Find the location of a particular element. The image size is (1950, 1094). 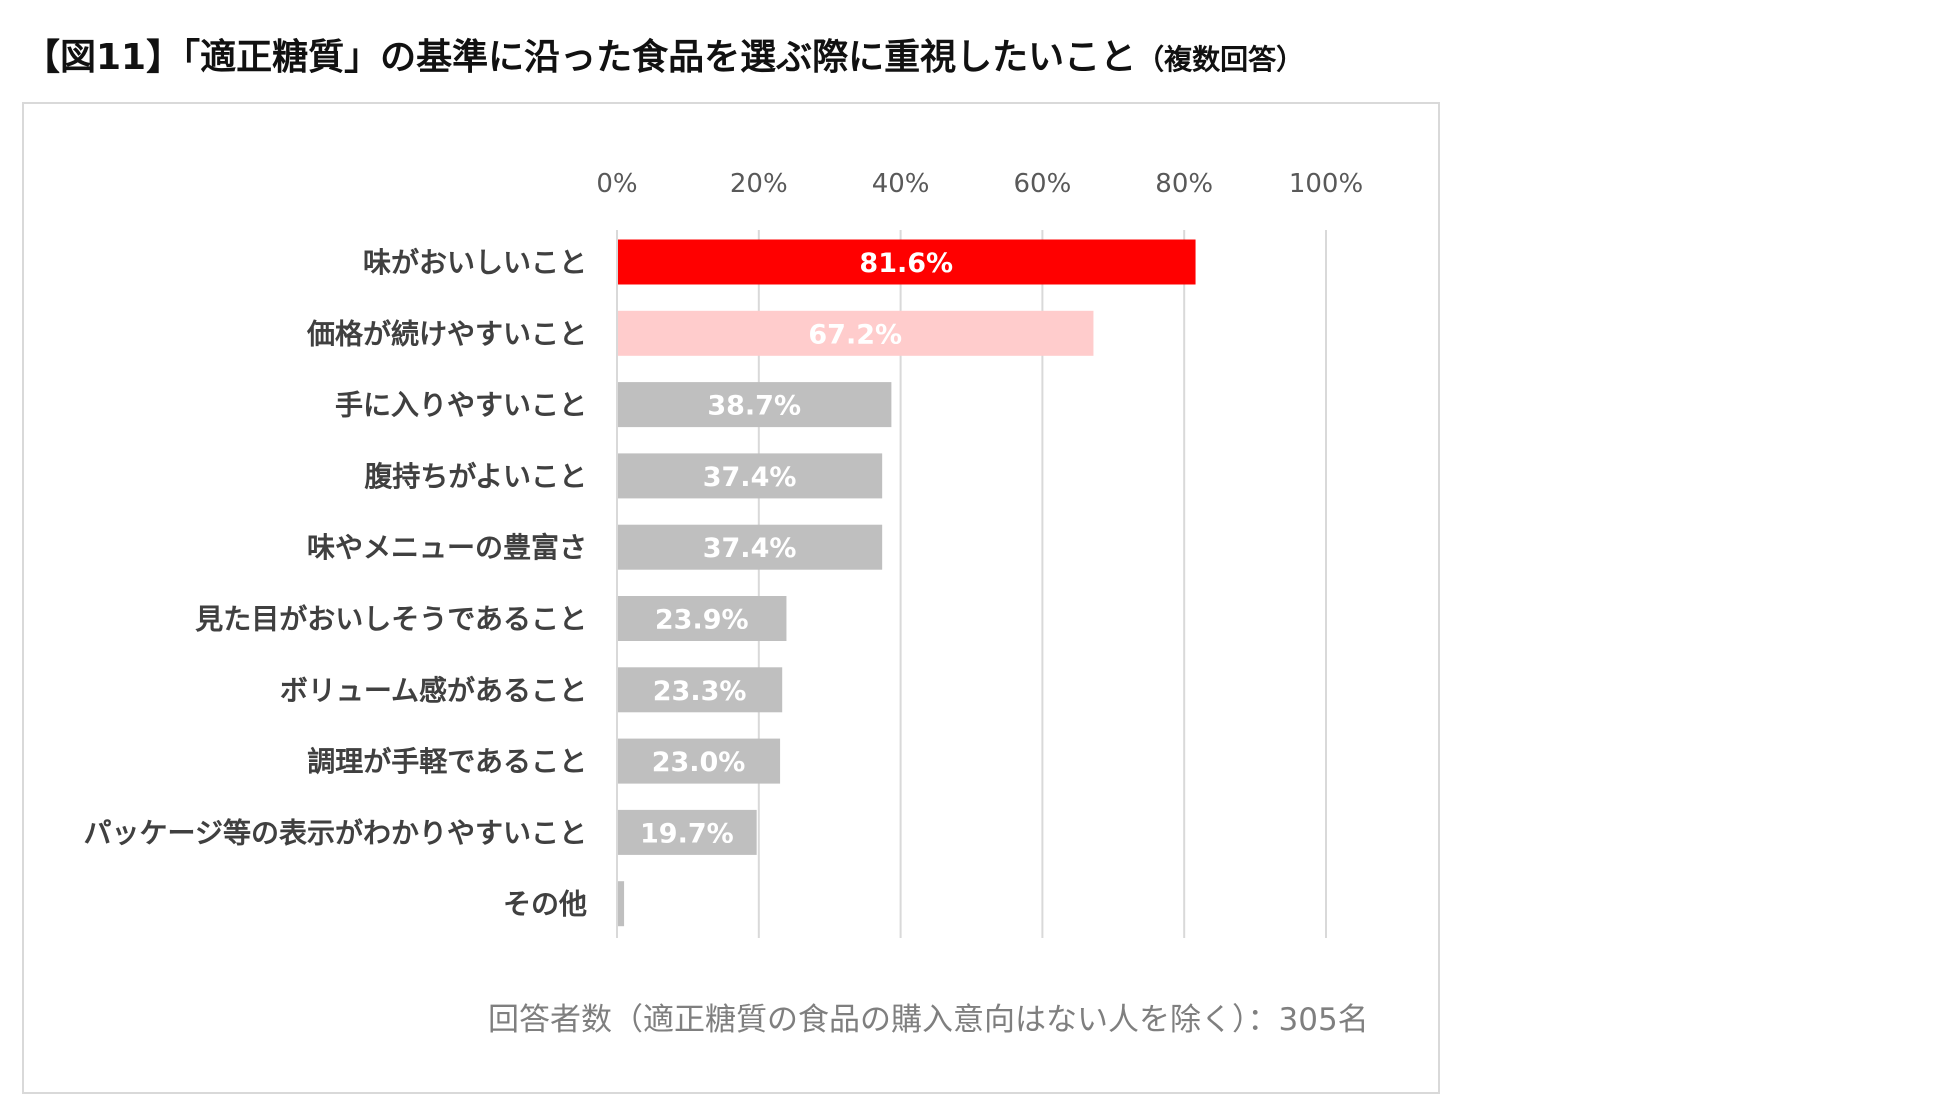

category-label-9: その他 is located at coordinates (545, 904).